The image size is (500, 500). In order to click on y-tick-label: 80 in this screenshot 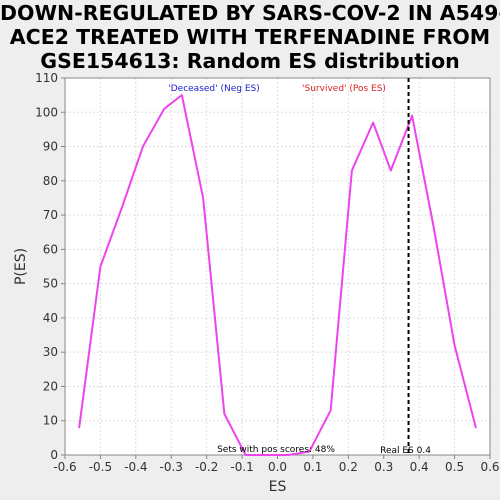, I will do `click(50, 181)`.